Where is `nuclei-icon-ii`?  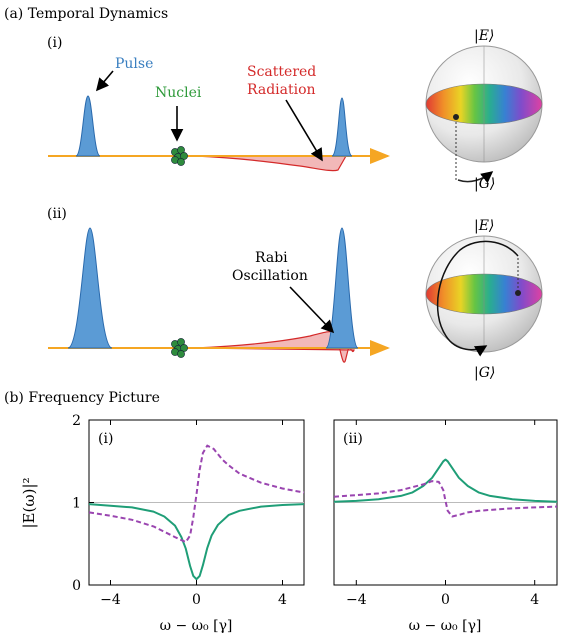 nuclei-icon-ii is located at coordinates (179, 348).